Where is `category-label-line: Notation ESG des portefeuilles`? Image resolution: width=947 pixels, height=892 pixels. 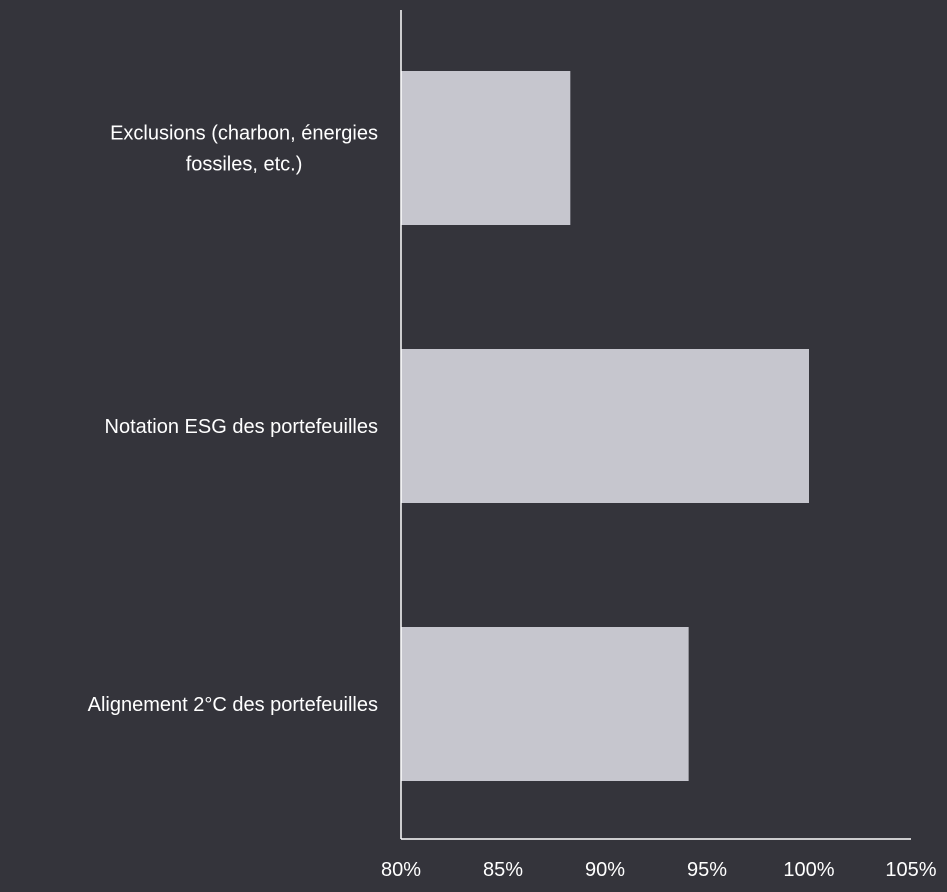 category-label-line: Notation ESG des portefeuilles is located at coordinates (242, 427).